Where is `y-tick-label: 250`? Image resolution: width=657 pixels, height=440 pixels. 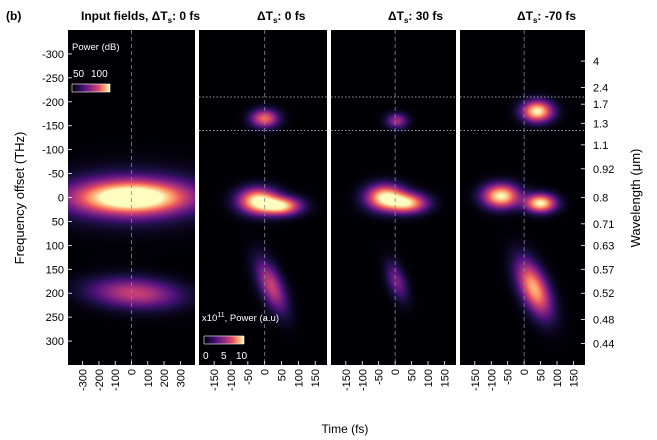
y-tick-label: 250 is located at coordinates (55, 318).